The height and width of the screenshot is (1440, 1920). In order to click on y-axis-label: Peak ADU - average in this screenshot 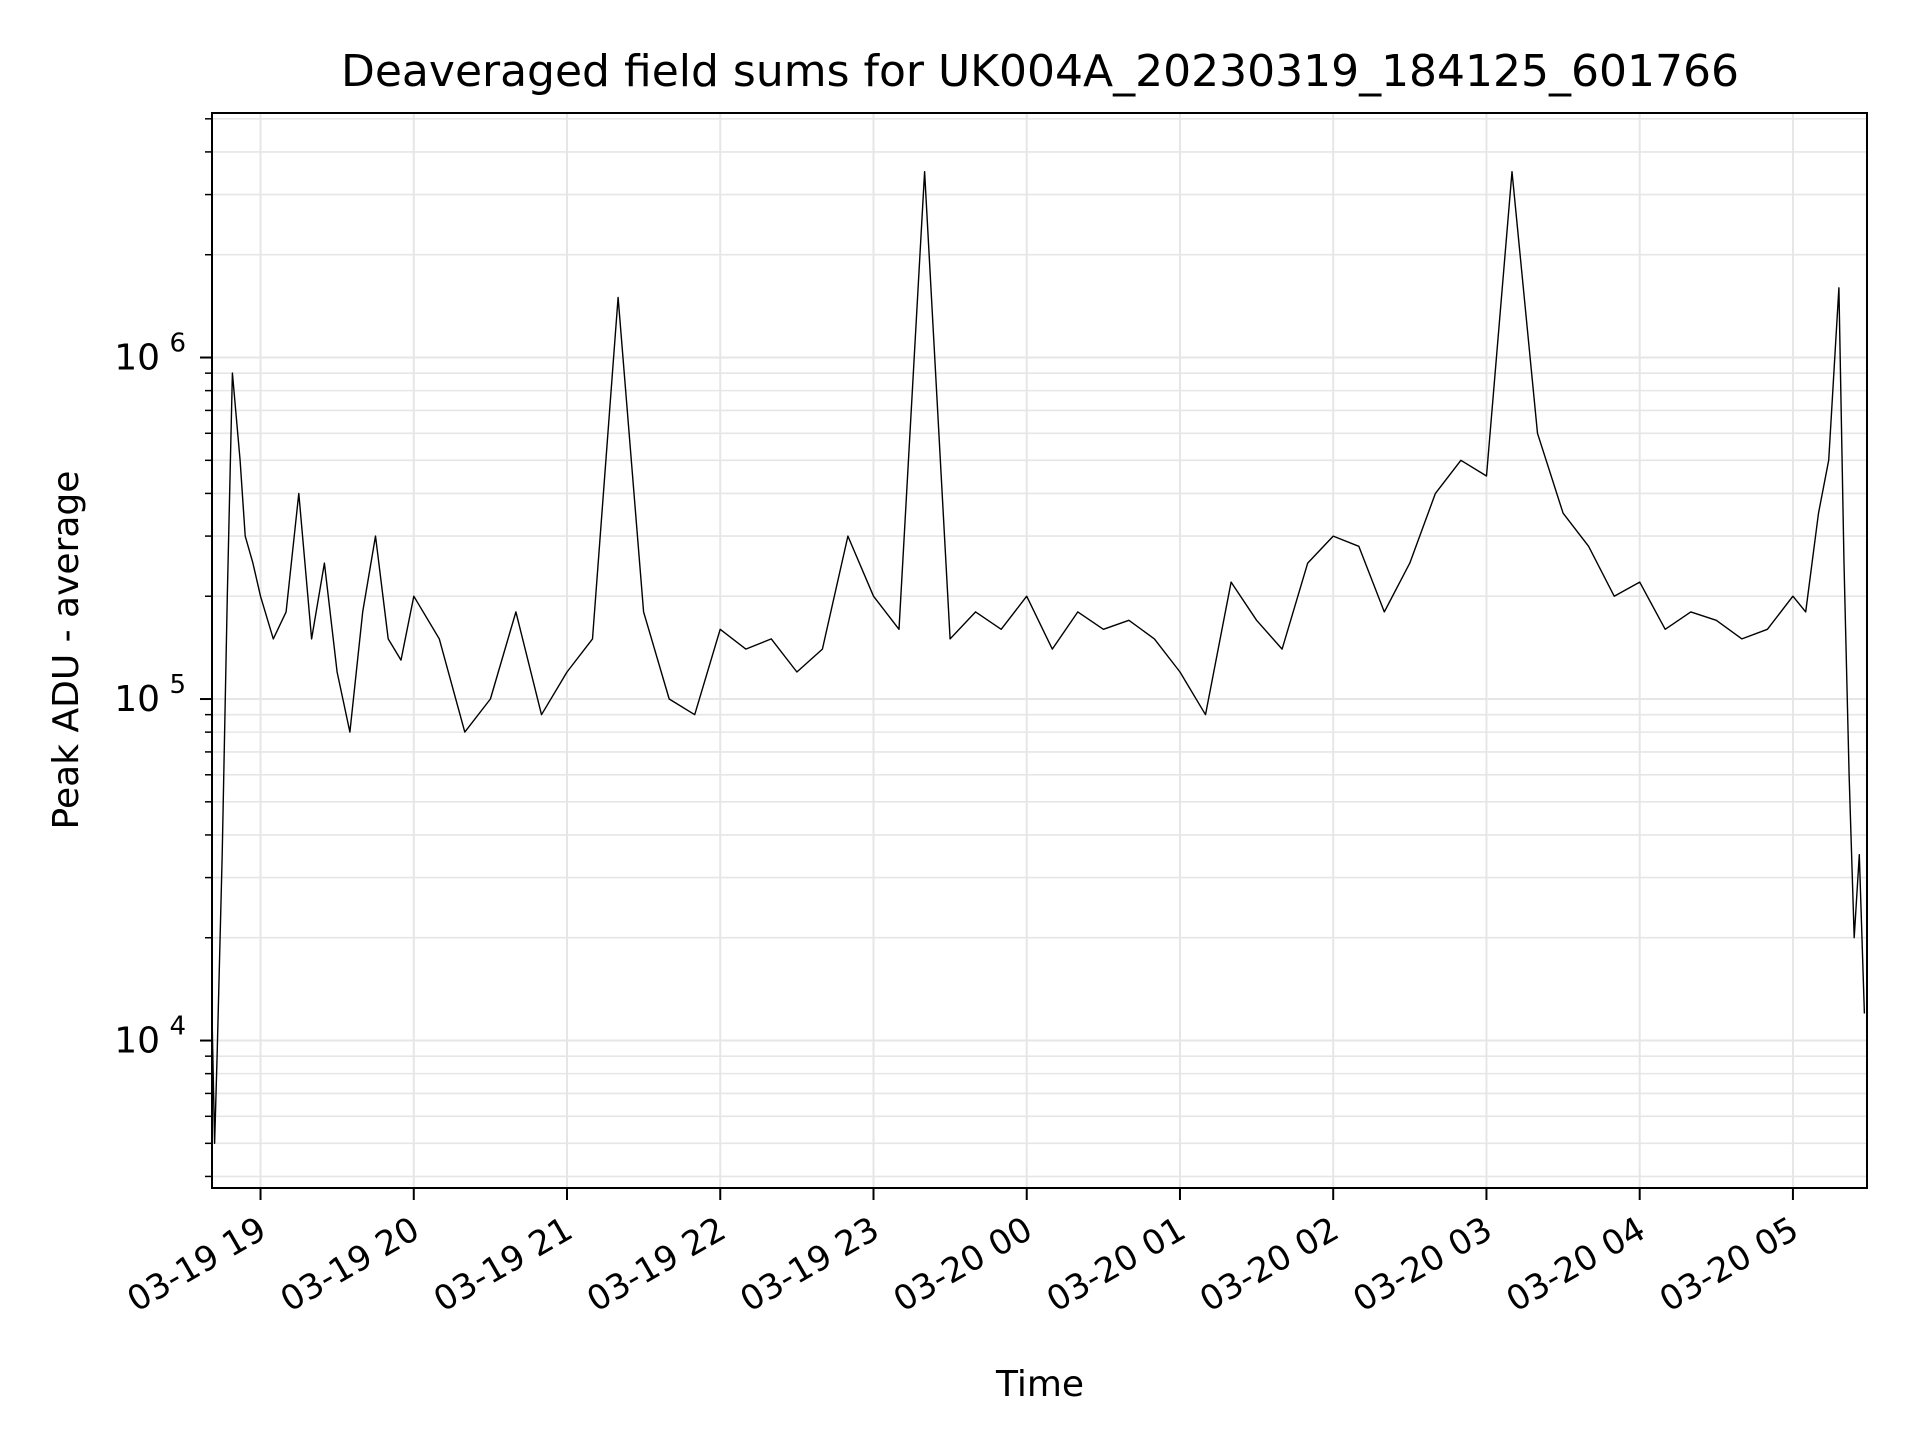, I will do `click(66, 650)`.